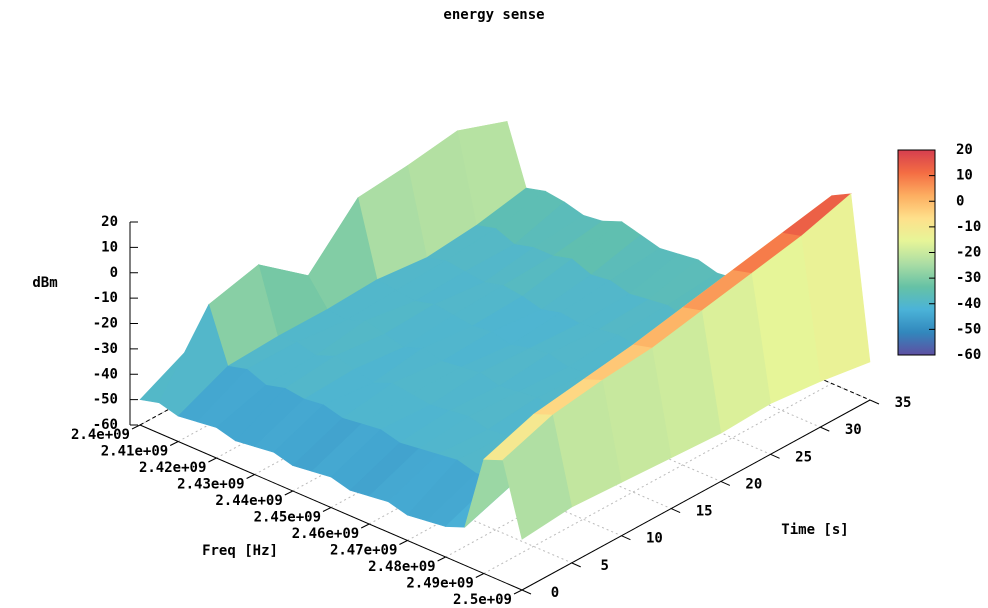 This screenshot has width=988, height=608. I want to click on y-tick-label: 30, so click(853, 430).